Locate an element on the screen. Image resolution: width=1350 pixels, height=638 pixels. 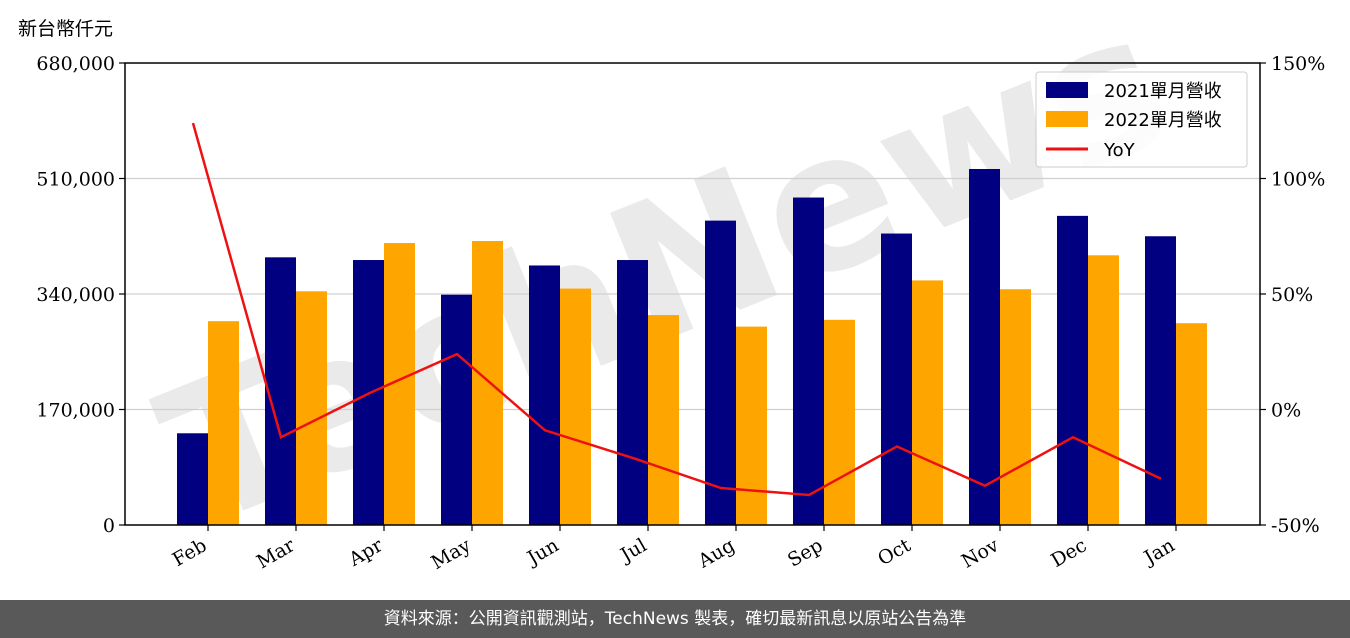
x-tick-label-jan: Jan is located at coordinates (1159, 552).